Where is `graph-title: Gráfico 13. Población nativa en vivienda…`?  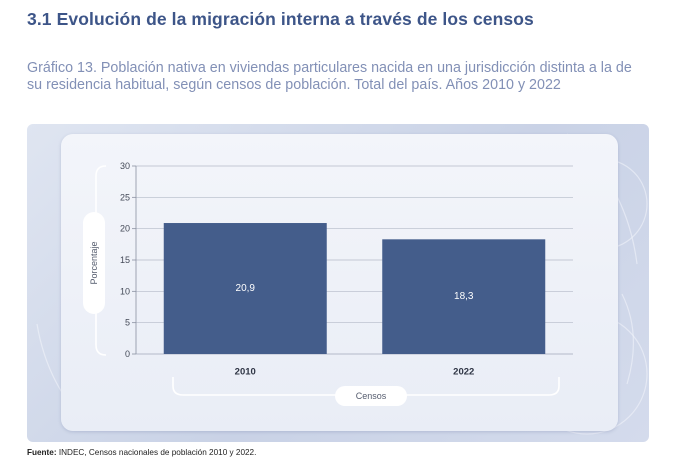 graph-title: Gráfico 13. Población nativa en vivienda… is located at coordinates (329, 76).